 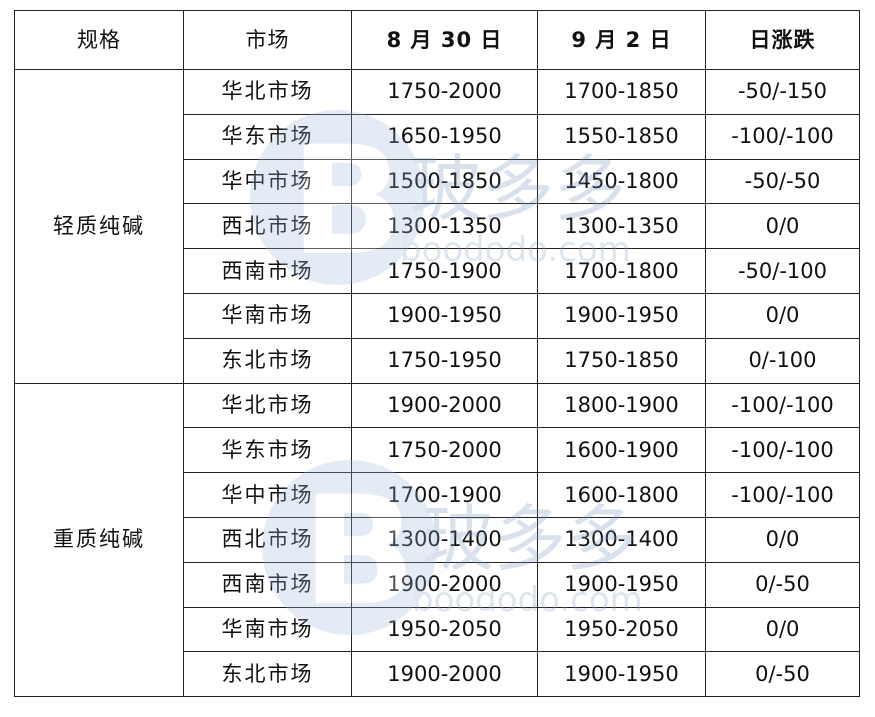 I want to click on sep2-price-cell: 1600-1800, so click(x=621, y=495).